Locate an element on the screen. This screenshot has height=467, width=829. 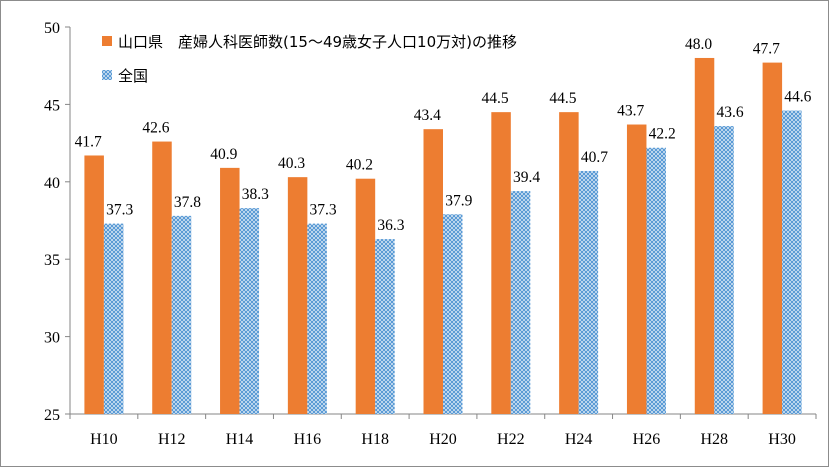
data-label-yamaguchi: 43.7 is located at coordinates (630, 111).